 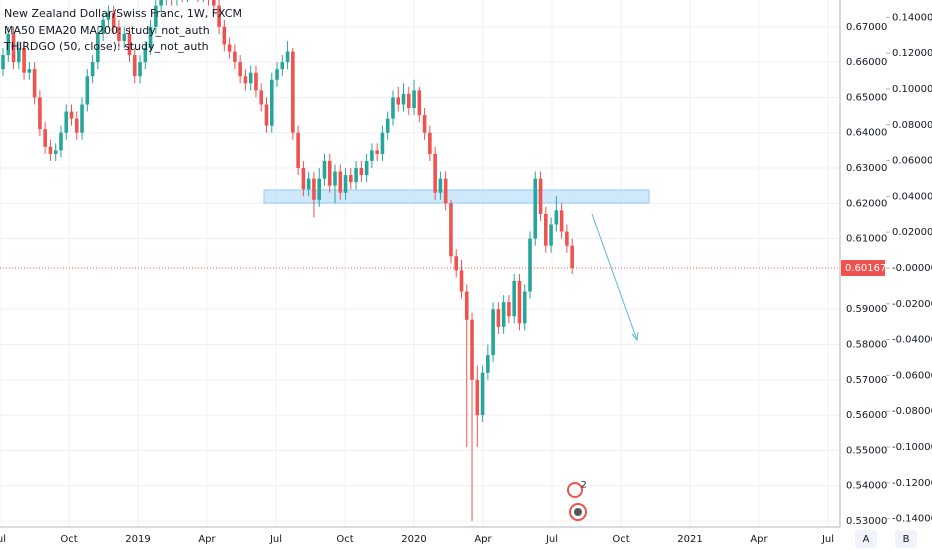 I want to click on button-label: B, so click(x=906, y=539).